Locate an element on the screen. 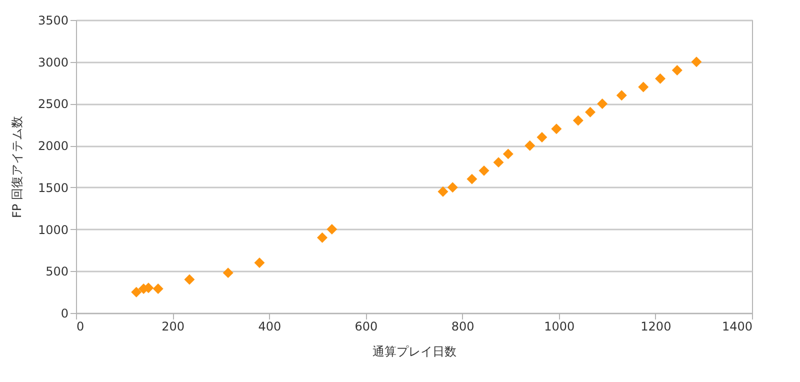  x-tick-label: 400 is located at coordinates (270, 327).